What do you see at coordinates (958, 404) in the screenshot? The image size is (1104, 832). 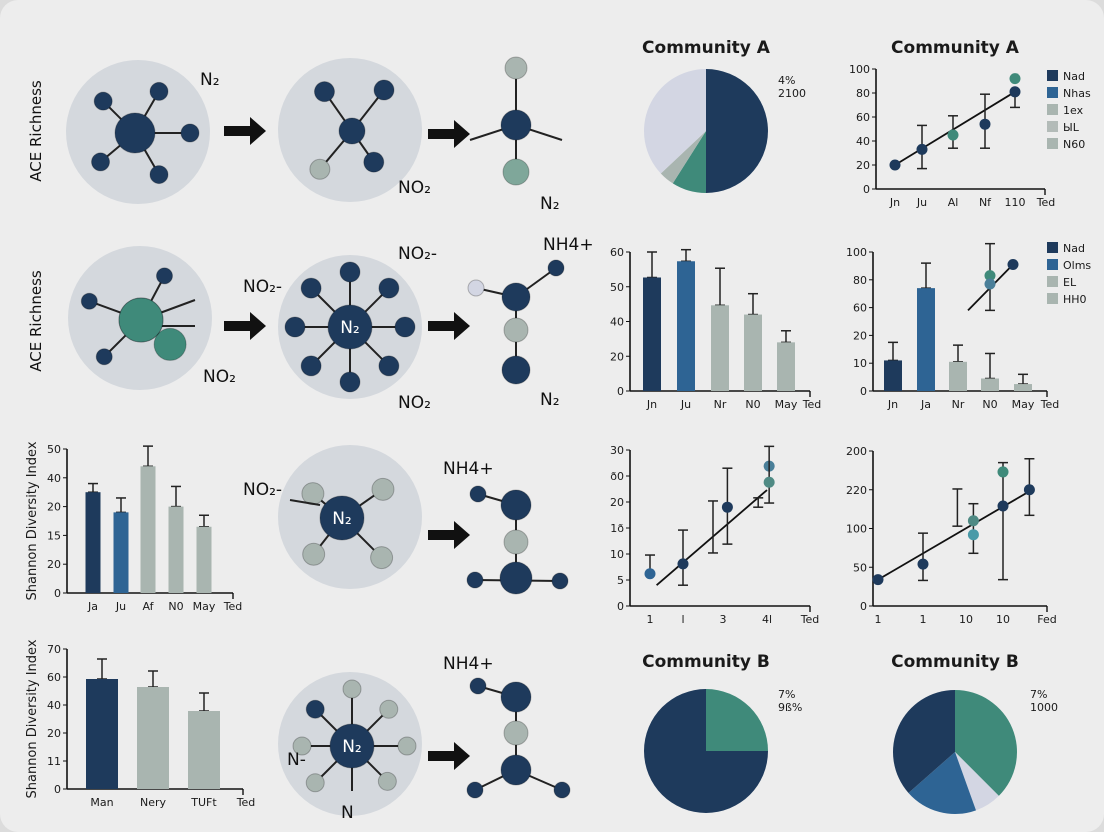 I see `x-tick-label: Nr` at bounding box center [958, 404].